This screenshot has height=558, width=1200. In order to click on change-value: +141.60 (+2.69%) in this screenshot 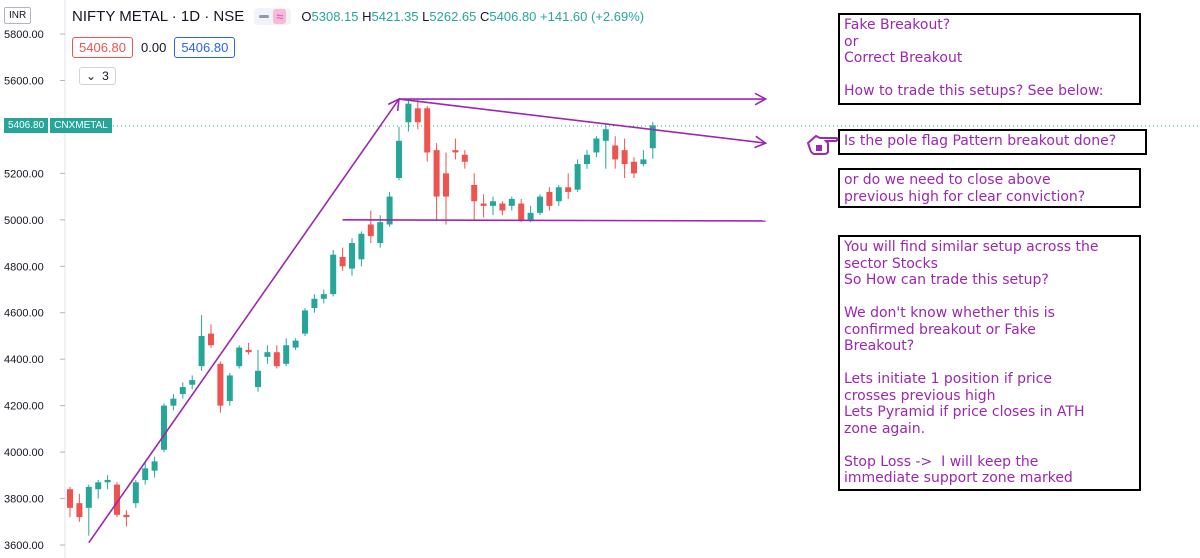, I will do `click(592, 16)`.